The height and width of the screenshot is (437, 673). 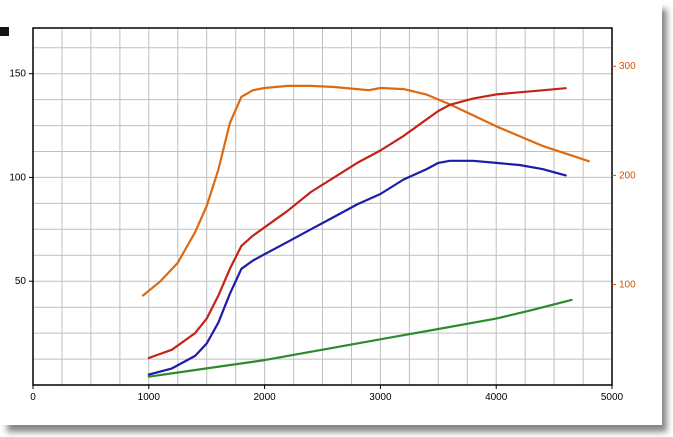 I want to click on left-axis-tick-label: 50, so click(x=21, y=281).